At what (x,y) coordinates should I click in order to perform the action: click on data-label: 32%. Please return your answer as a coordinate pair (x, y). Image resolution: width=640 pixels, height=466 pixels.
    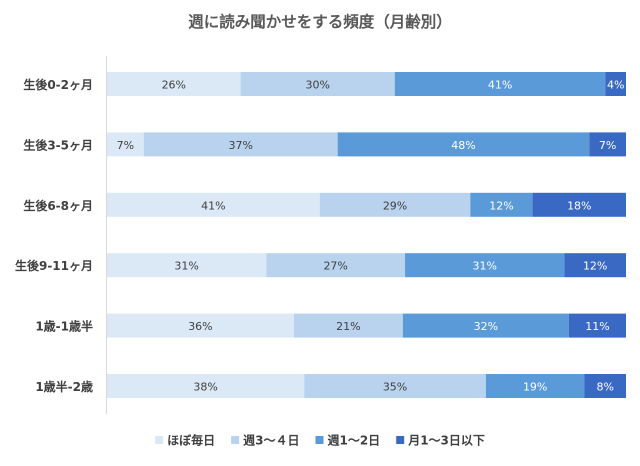
    Looking at the image, I should click on (486, 326).